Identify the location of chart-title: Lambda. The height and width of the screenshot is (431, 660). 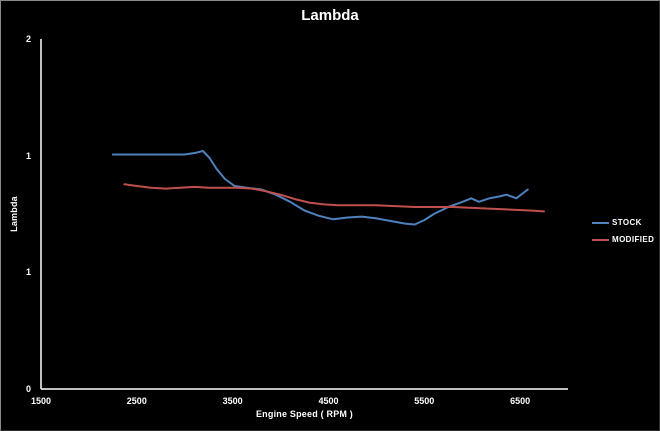
(330, 15).